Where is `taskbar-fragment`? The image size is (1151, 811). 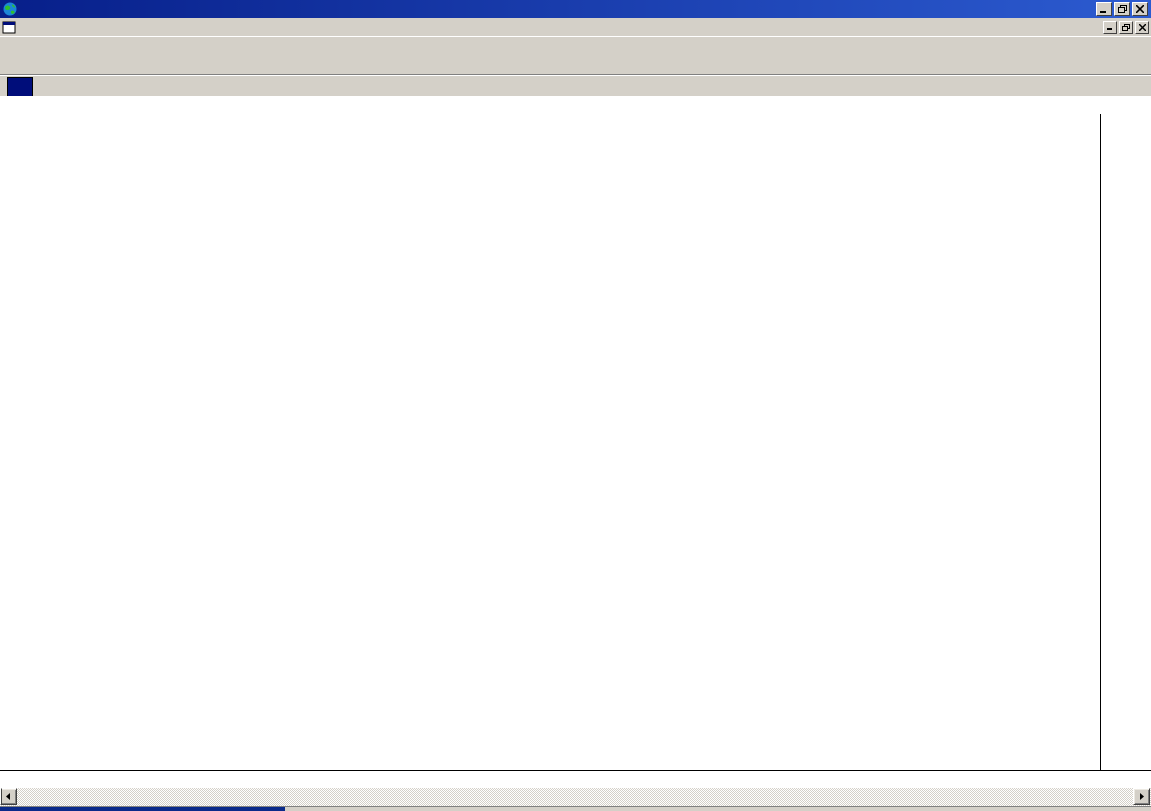 taskbar-fragment is located at coordinates (142, 809).